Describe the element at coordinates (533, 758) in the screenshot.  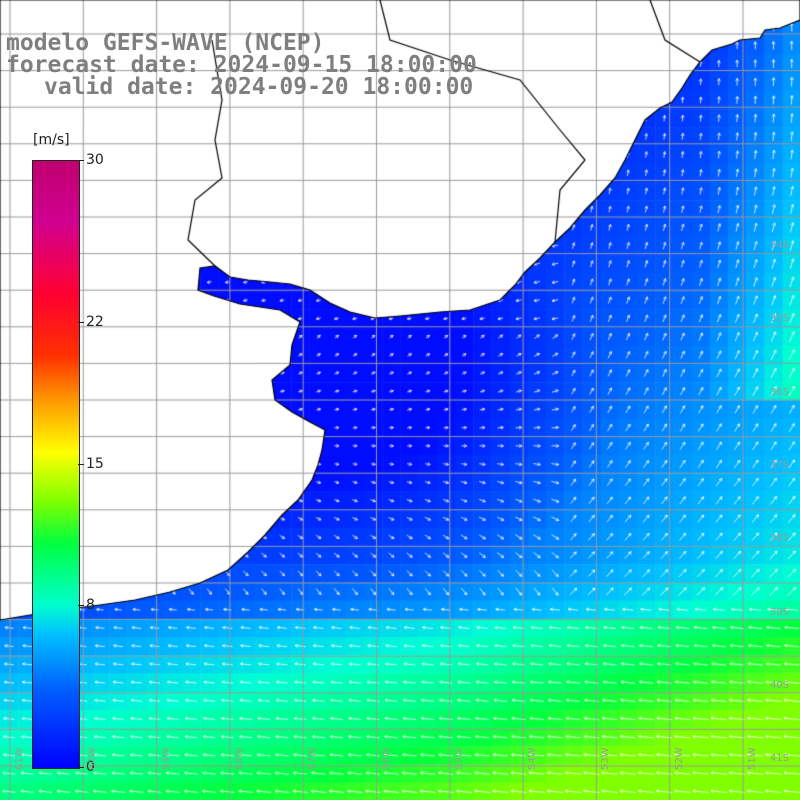
I see `longitude-label: 54W` at that location.